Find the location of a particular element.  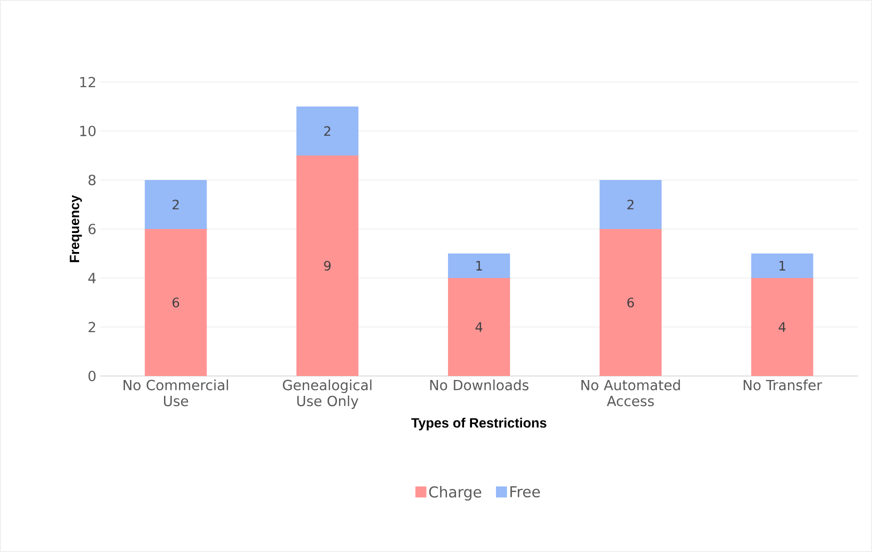

x-tick-label: No Automated Access is located at coordinates (630, 393).